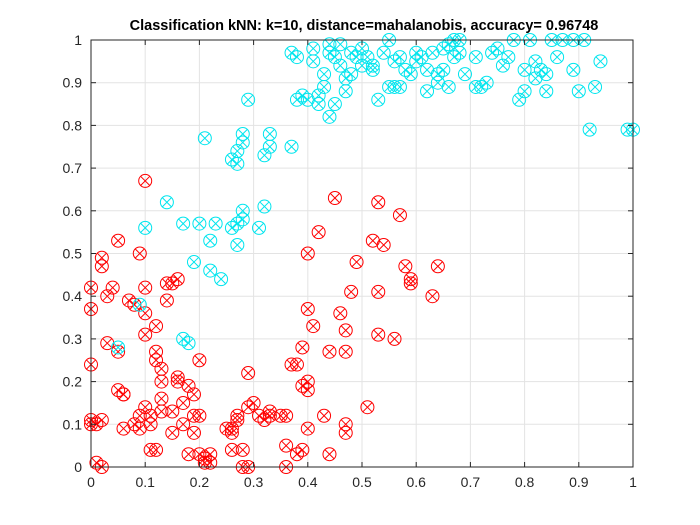  I want to click on x-tick-label: 0.9, so click(579, 482).